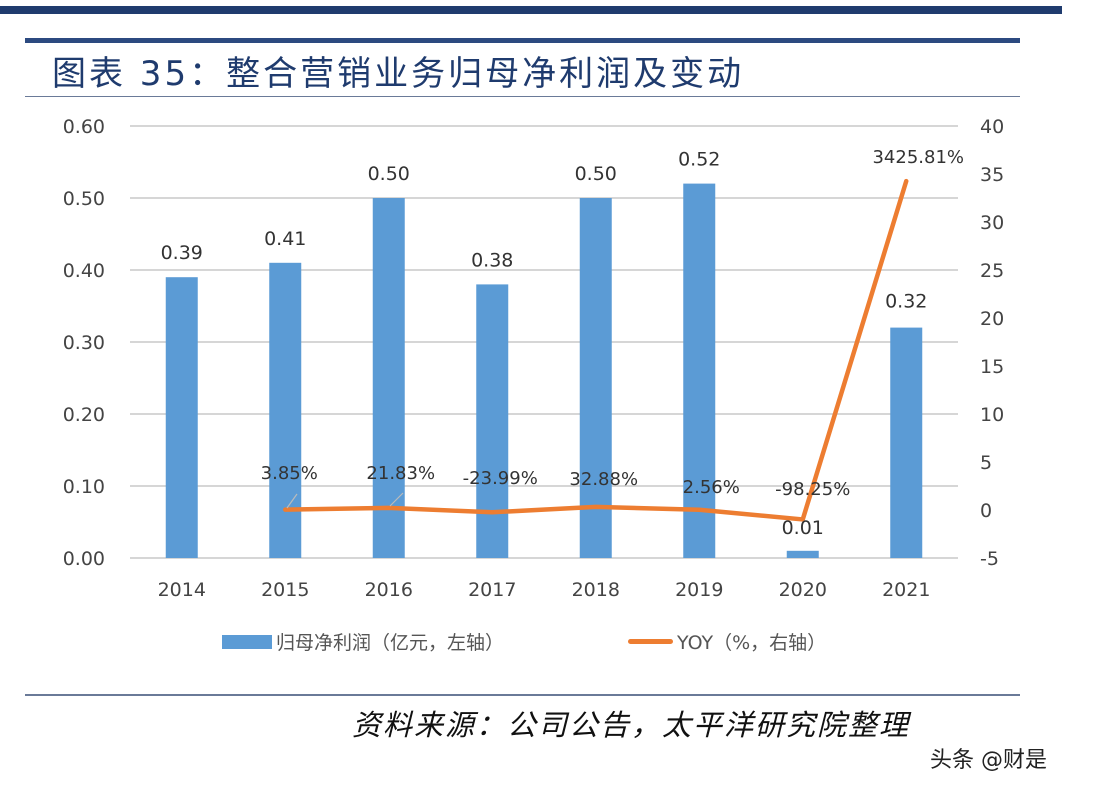 Image resolution: width=1096 pixels, height=792 pixels. I want to click on x-axis-tick-label: 2014, so click(182, 590).